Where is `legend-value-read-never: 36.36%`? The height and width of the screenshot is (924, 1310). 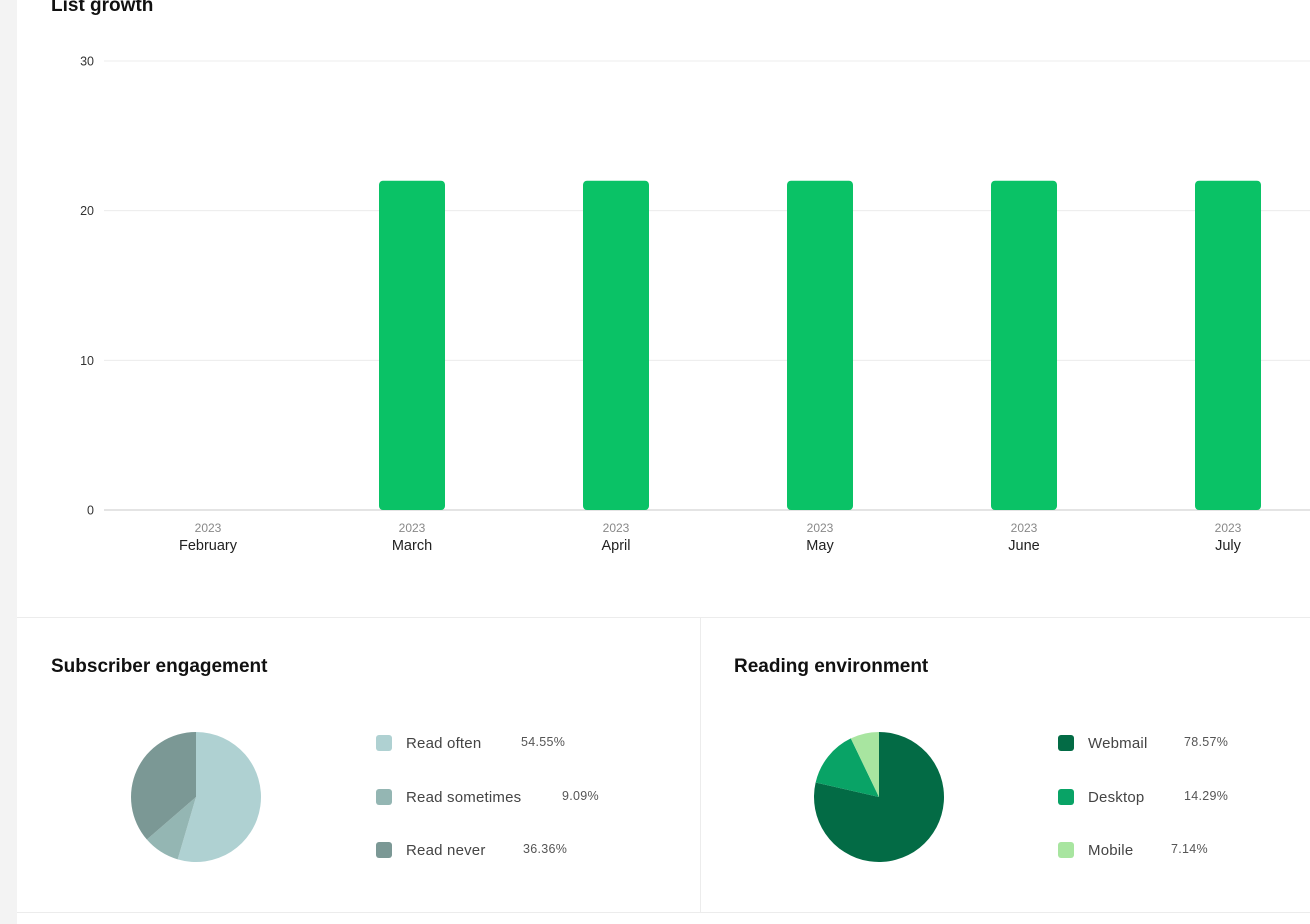 legend-value-read-never: 36.36% is located at coordinates (545, 849).